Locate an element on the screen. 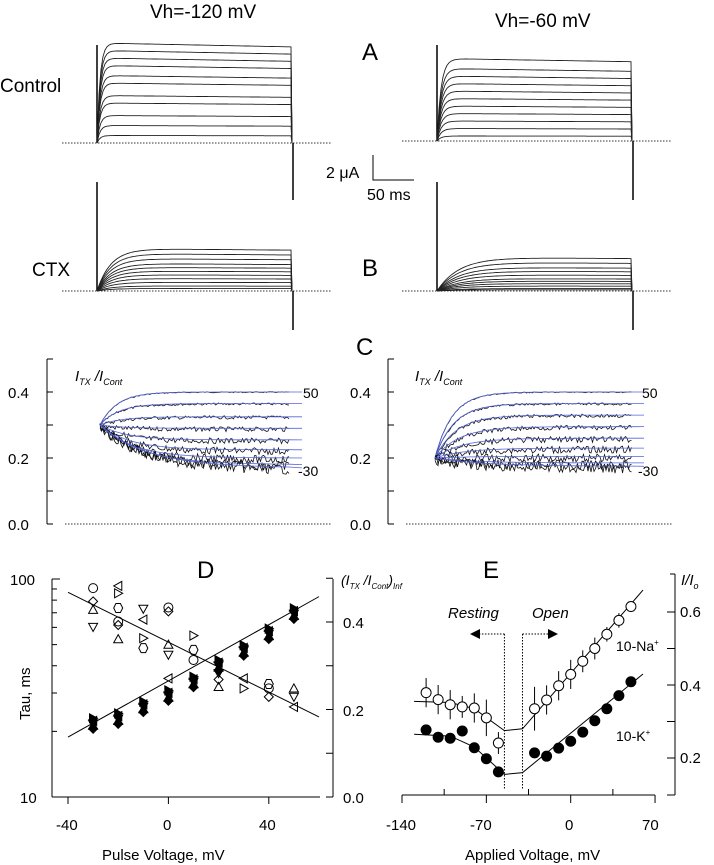 The width and height of the screenshot is (714, 865). panel-e-resting-arrow-head is located at coordinates (475, 634).